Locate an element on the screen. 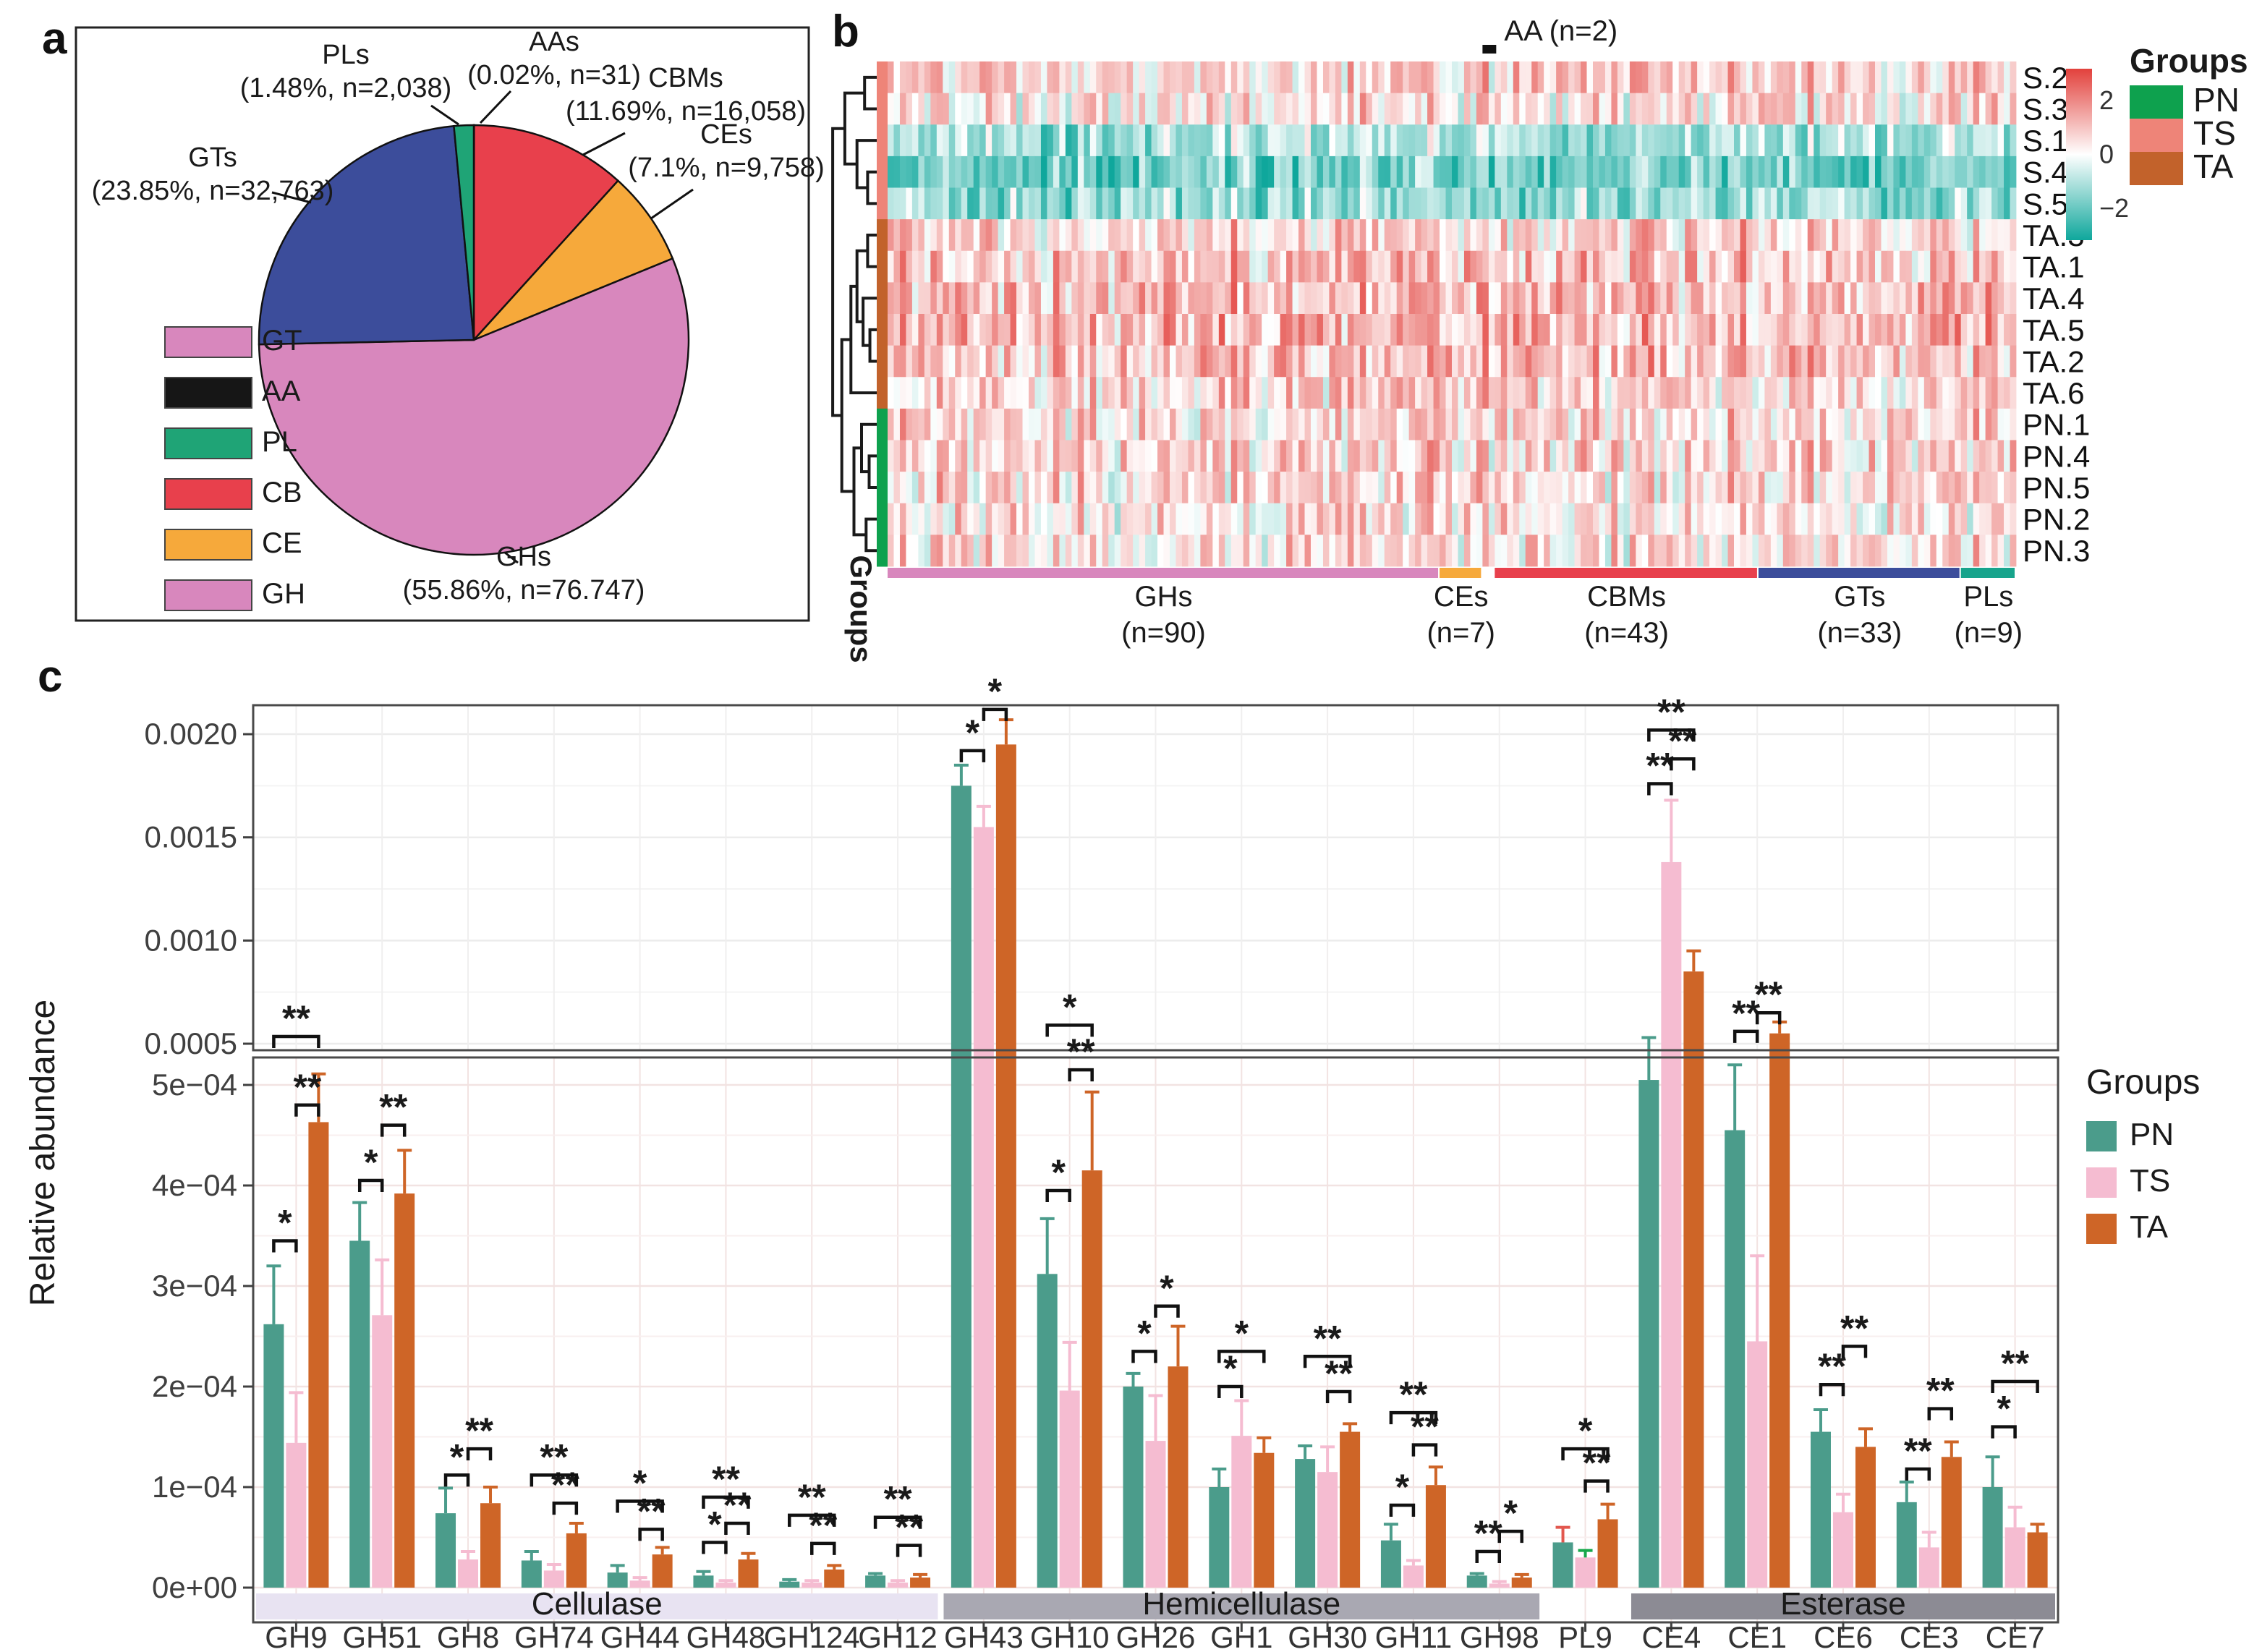 The width and height of the screenshot is (2249, 1652). bar-GH44-PN is located at coordinates (617, 1580).